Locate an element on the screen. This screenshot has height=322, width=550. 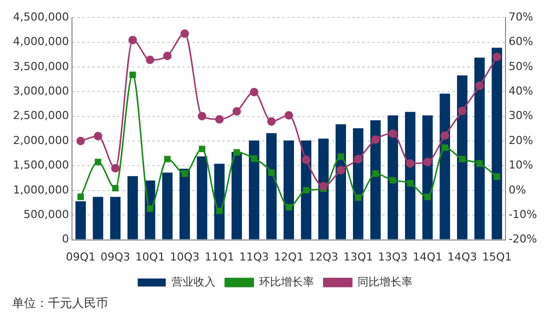
x-tick-label: 12Q3 is located at coordinates (323, 257).